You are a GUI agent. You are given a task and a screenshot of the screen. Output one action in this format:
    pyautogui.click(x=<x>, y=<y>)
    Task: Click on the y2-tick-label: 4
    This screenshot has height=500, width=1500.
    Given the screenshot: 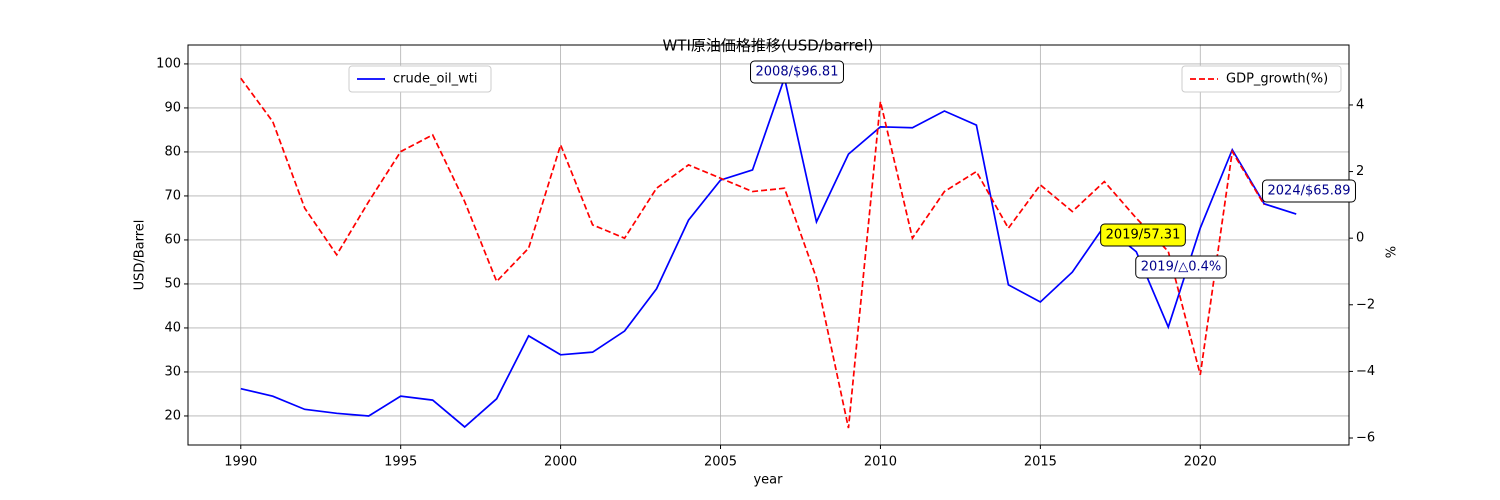 What is the action you would take?
    pyautogui.click(x=1360, y=104)
    